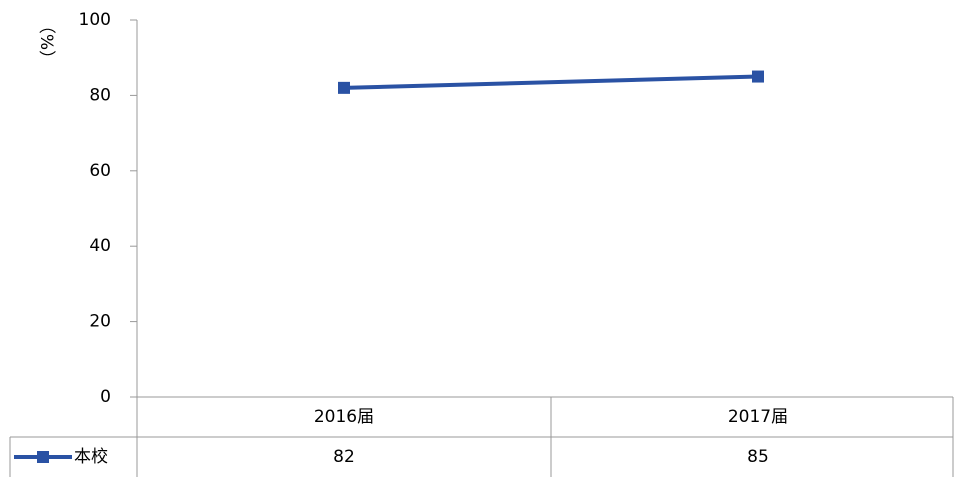 The image size is (955, 477). I want to click on y-tick-label: 20, so click(100, 322).